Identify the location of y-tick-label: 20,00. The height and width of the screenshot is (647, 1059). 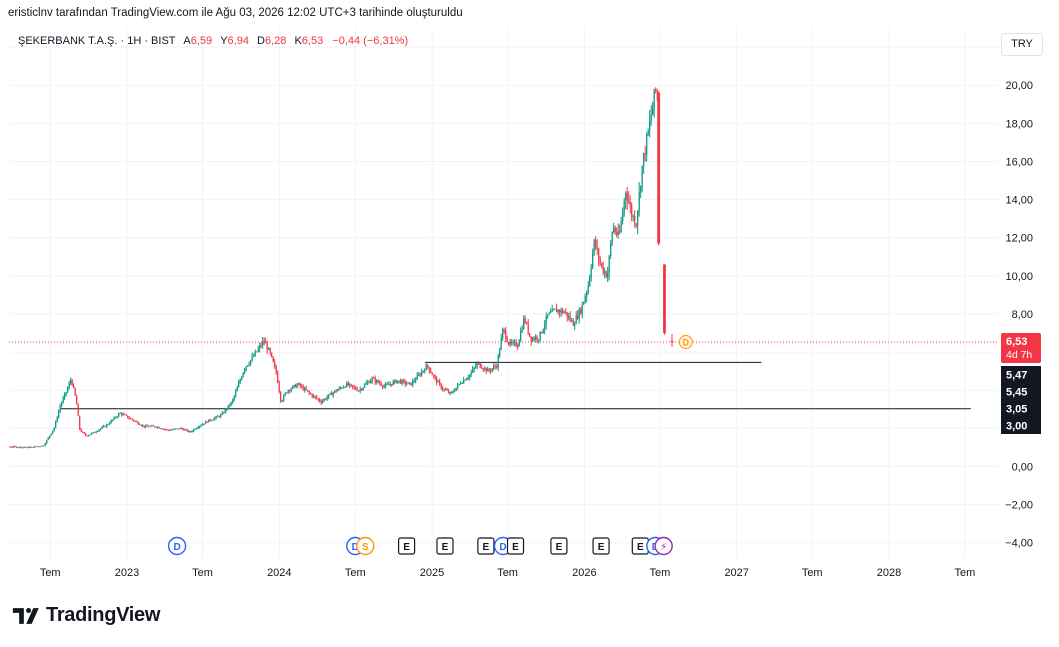
(1019, 86).